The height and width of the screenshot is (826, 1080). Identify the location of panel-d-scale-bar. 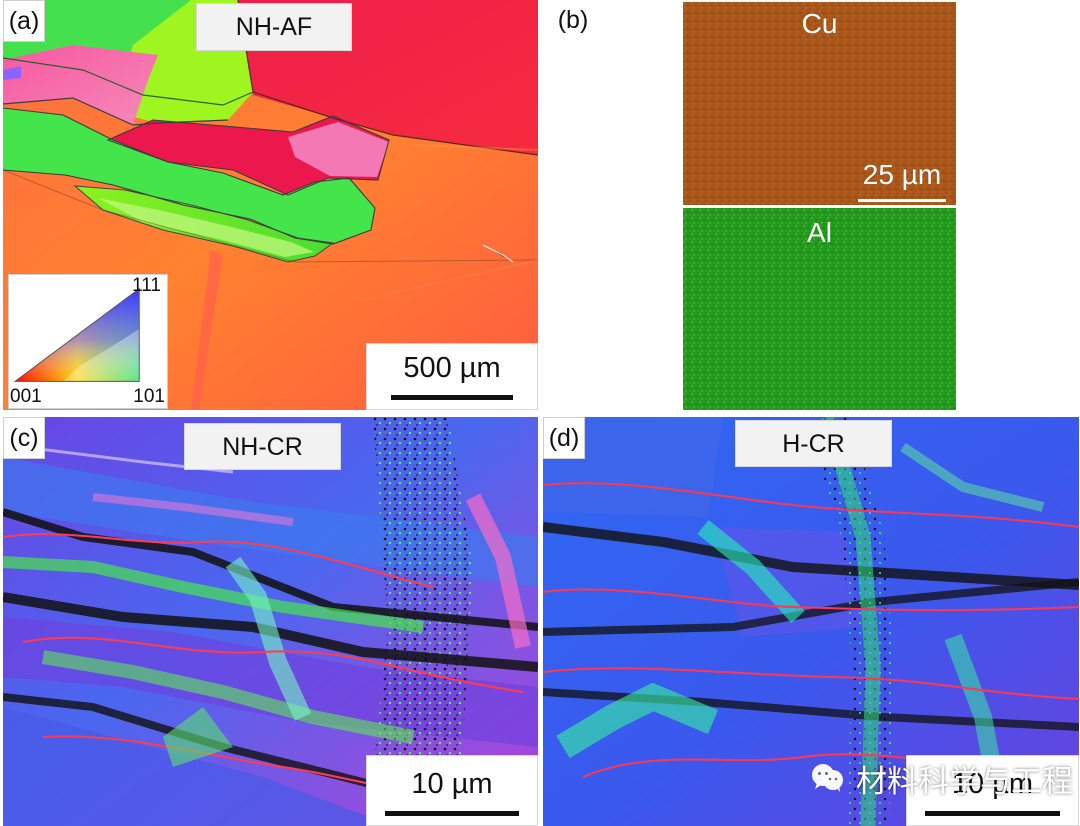
(992, 813).